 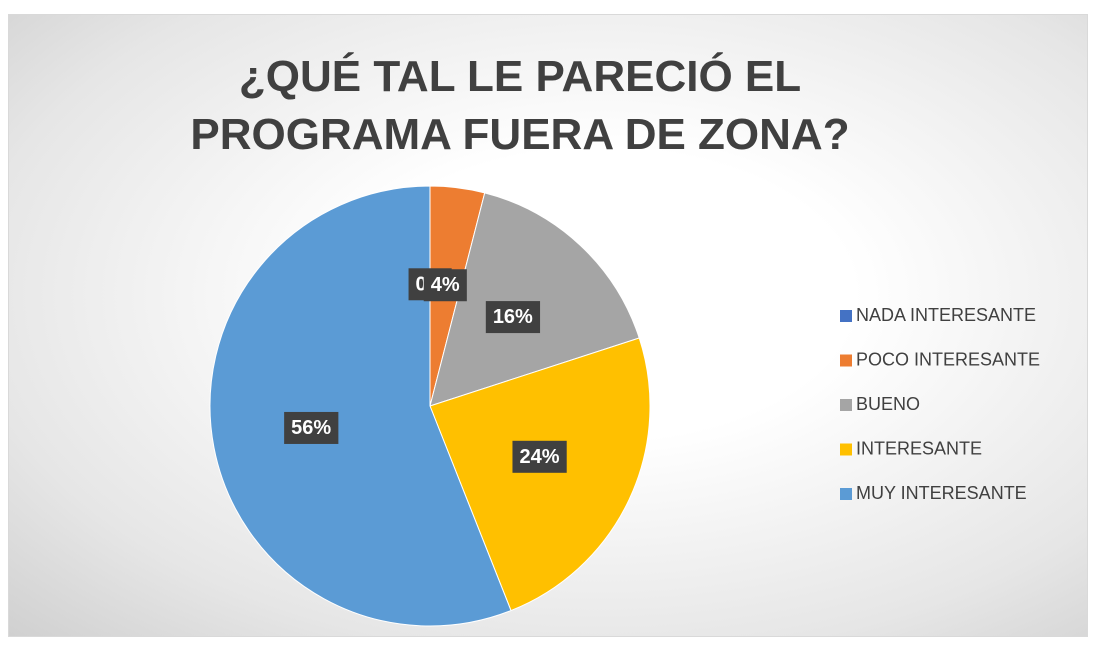 I want to click on legend-label: INTERESANTE, so click(x=919, y=448).